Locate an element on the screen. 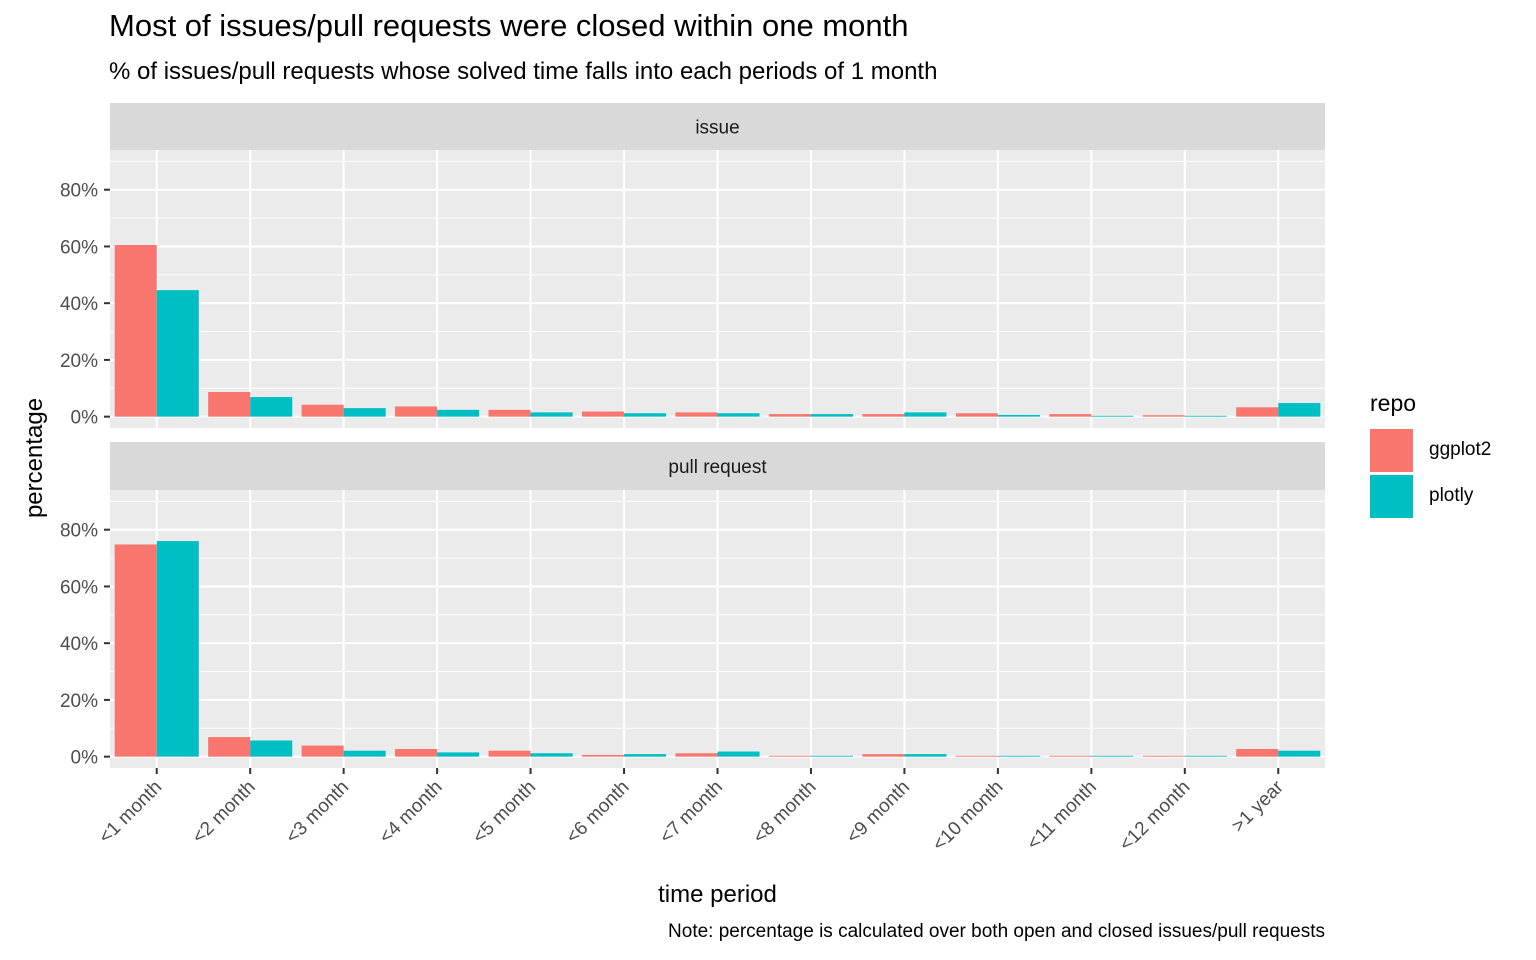  bar-pull-request-ggplot2-gt-1-year is located at coordinates (1257, 752).